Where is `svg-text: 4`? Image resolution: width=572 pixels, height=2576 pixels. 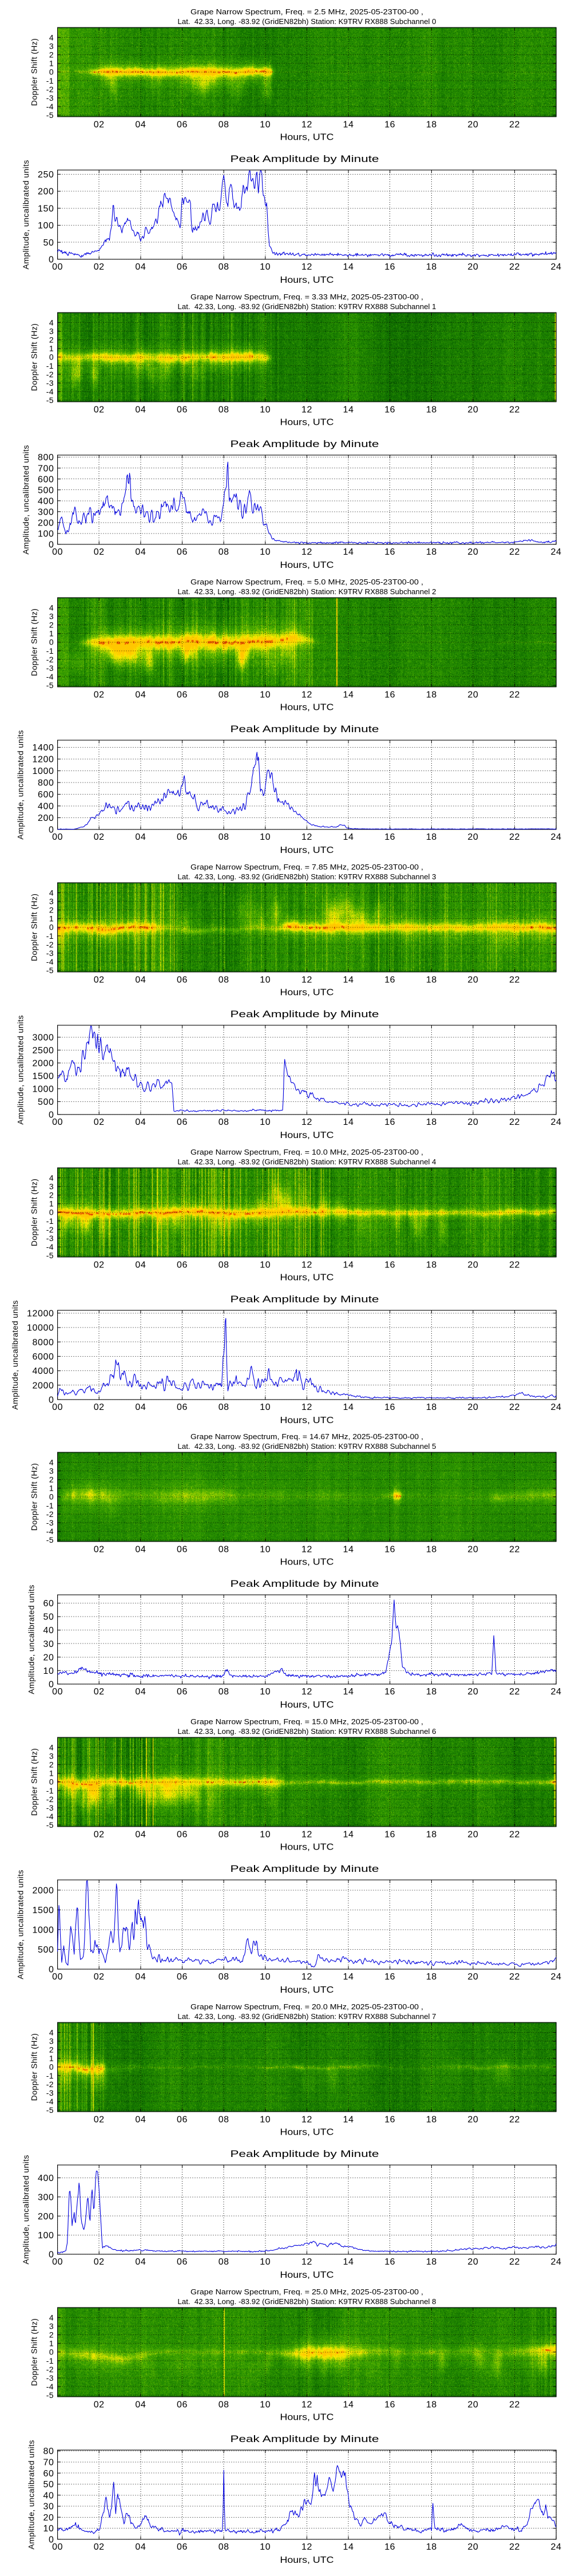 svg-text: 4 is located at coordinates (51, 37).